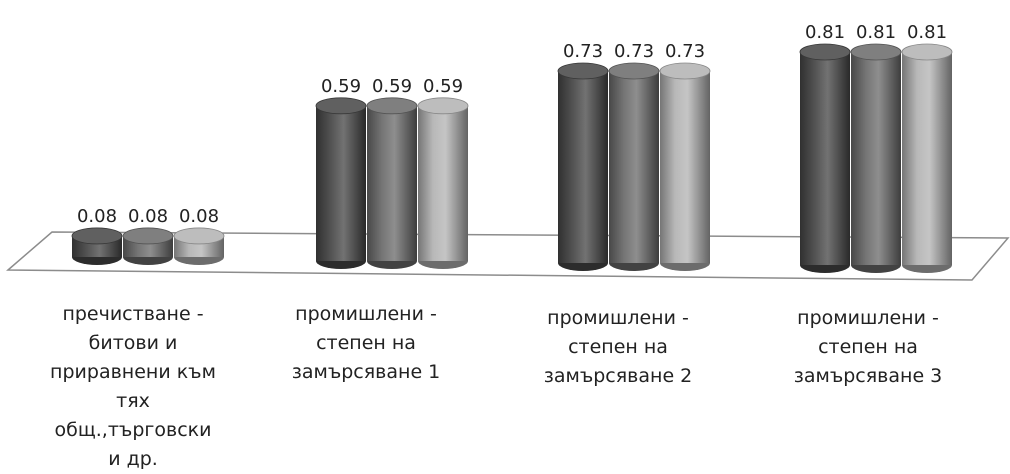  What do you see at coordinates (508, 256) in the screenshot?
I see `chart-floor` at bounding box center [508, 256].